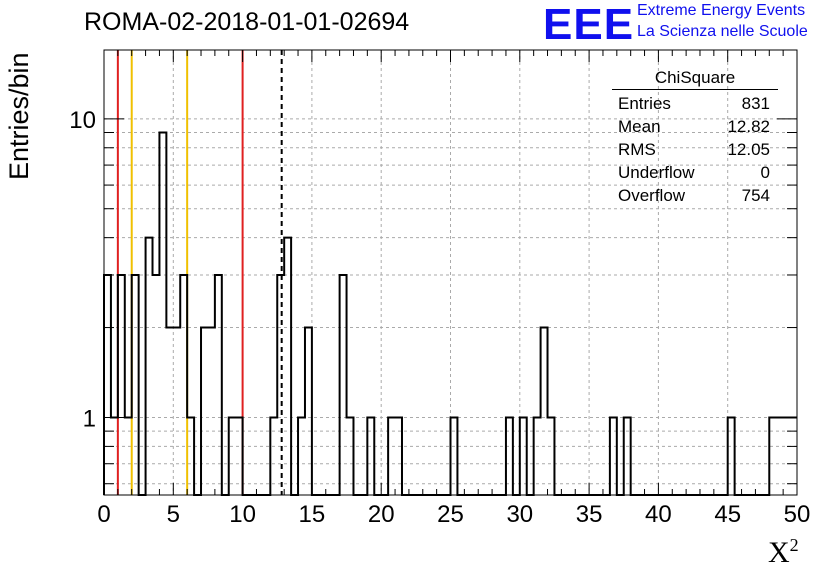 The height and width of the screenshot is (572, 836). Describe the element at coordinates (656, 172) in the screenshot. I see `stats-label: Underflow` at that location.